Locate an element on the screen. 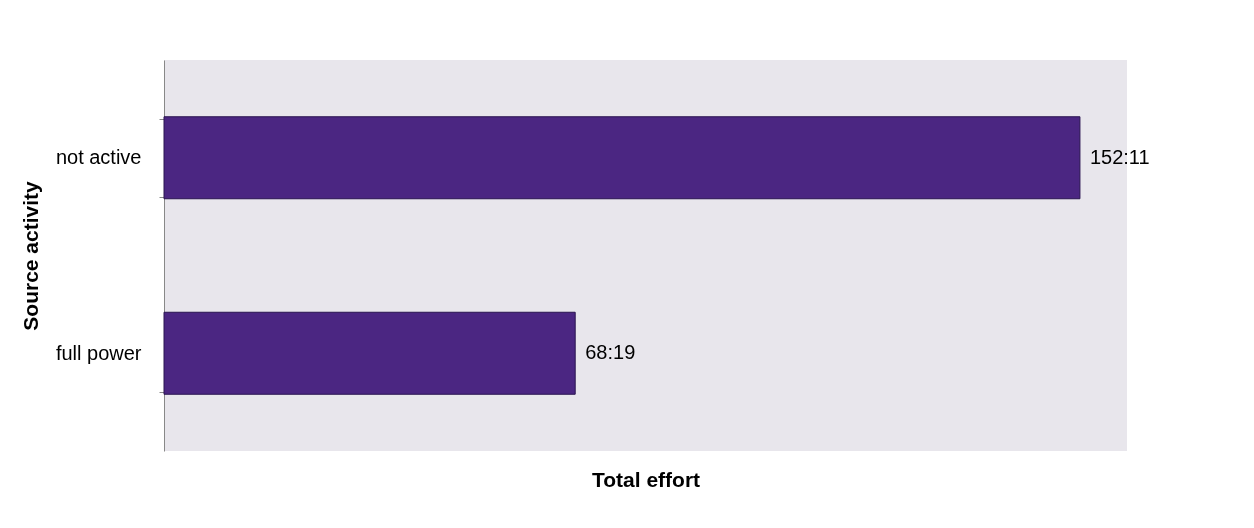 This screenshot has width=1254, height=528. x-axis-title: Total effort is located at coordinates (646, 479).